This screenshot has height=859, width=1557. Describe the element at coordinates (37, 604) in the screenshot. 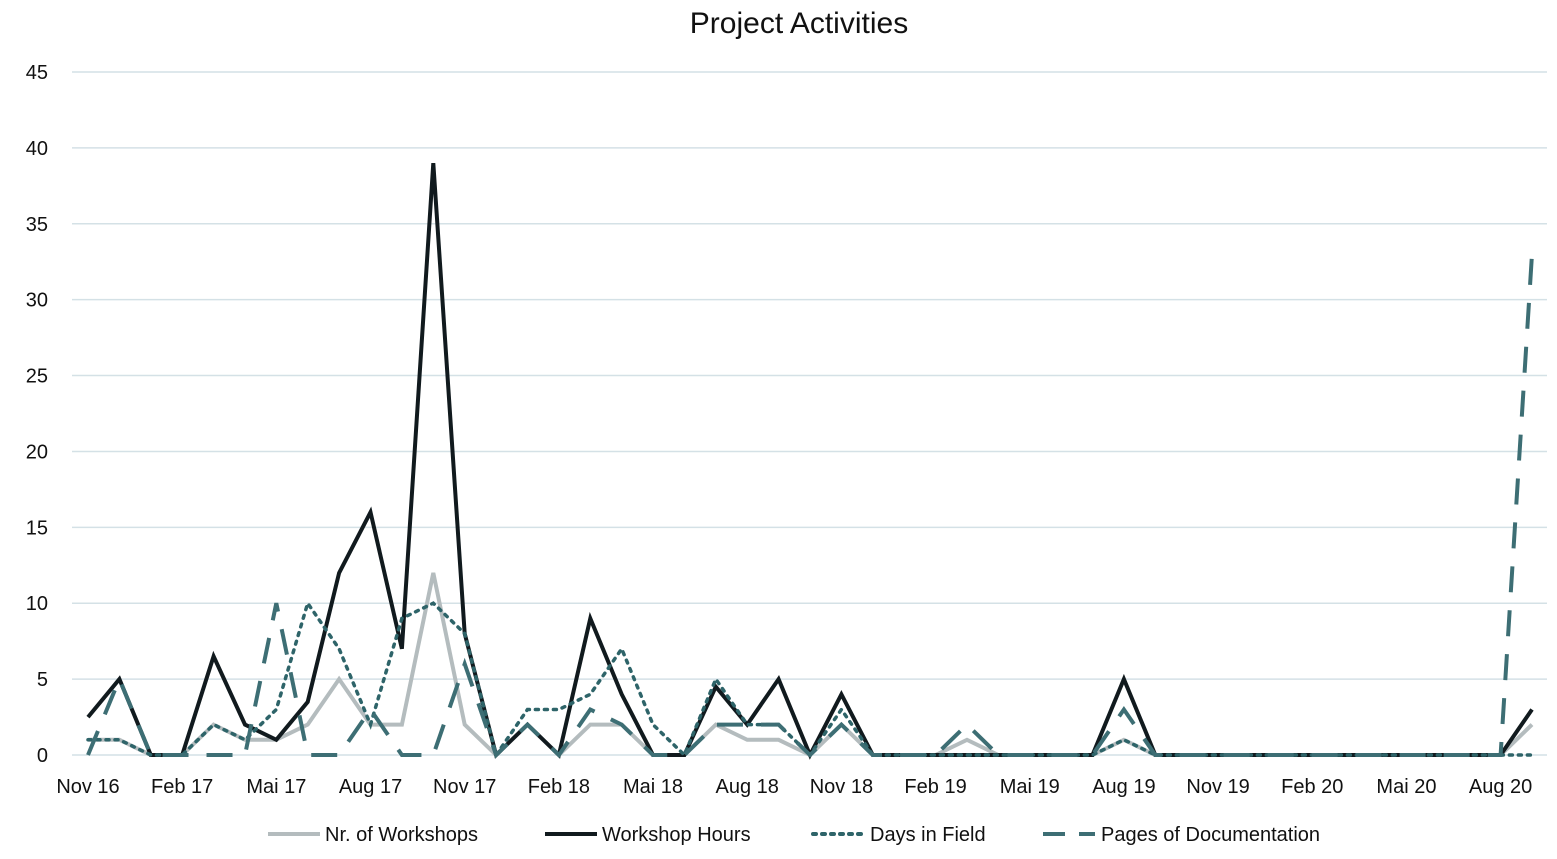

I see `y-tick-label: 10` at that location.